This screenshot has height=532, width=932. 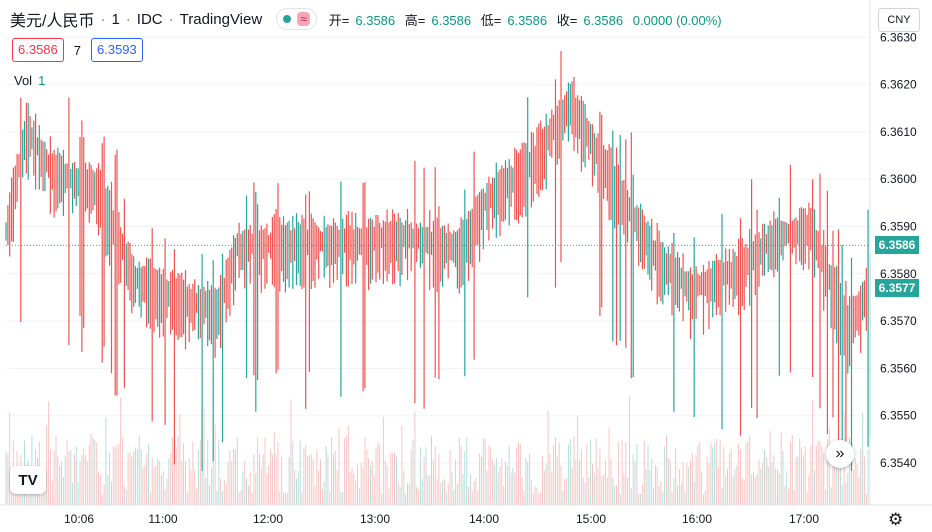 I want to click on time-tick-label: 17:00, so click(x=804, y=519).